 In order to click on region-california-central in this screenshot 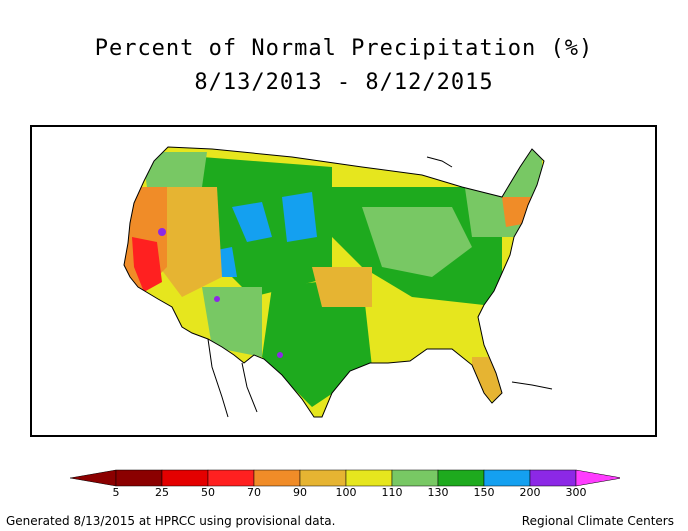, I will do `click(147, 264)`.